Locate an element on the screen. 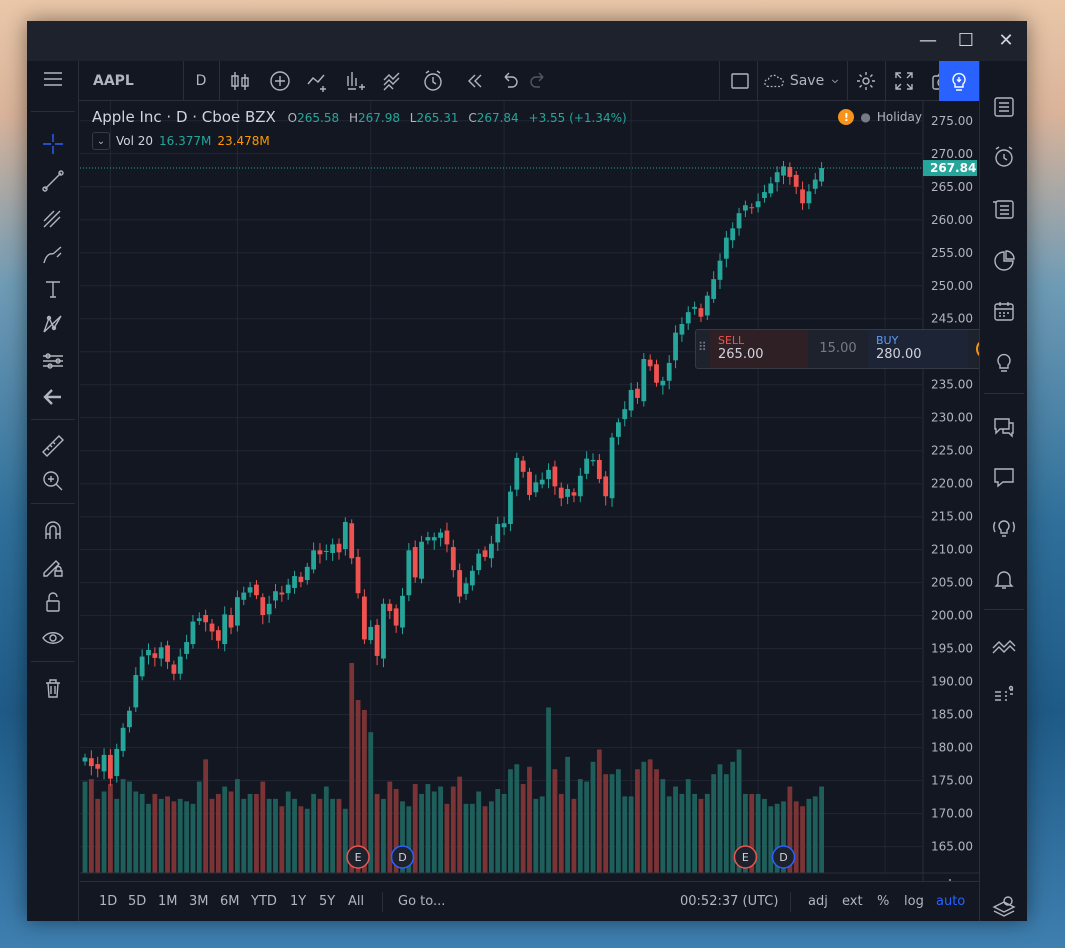 Image resolution: width=1065 pixels, height=948 pixels. redo-icon is located at coordinates (539, 81).